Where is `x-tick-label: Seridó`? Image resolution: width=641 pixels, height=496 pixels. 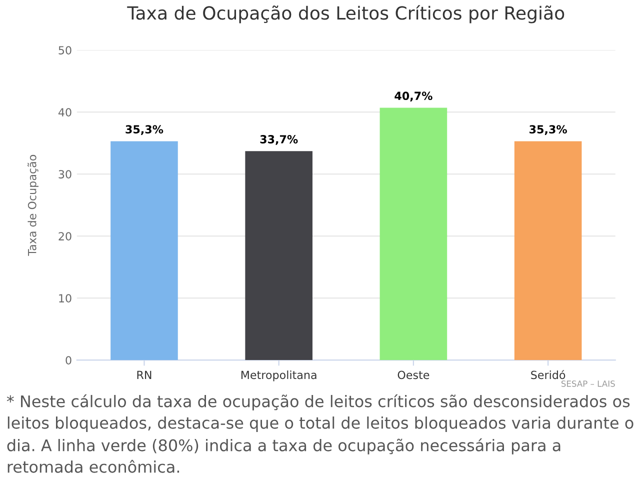 x-tick-label: Seridó is located at coordinates (548, 375).